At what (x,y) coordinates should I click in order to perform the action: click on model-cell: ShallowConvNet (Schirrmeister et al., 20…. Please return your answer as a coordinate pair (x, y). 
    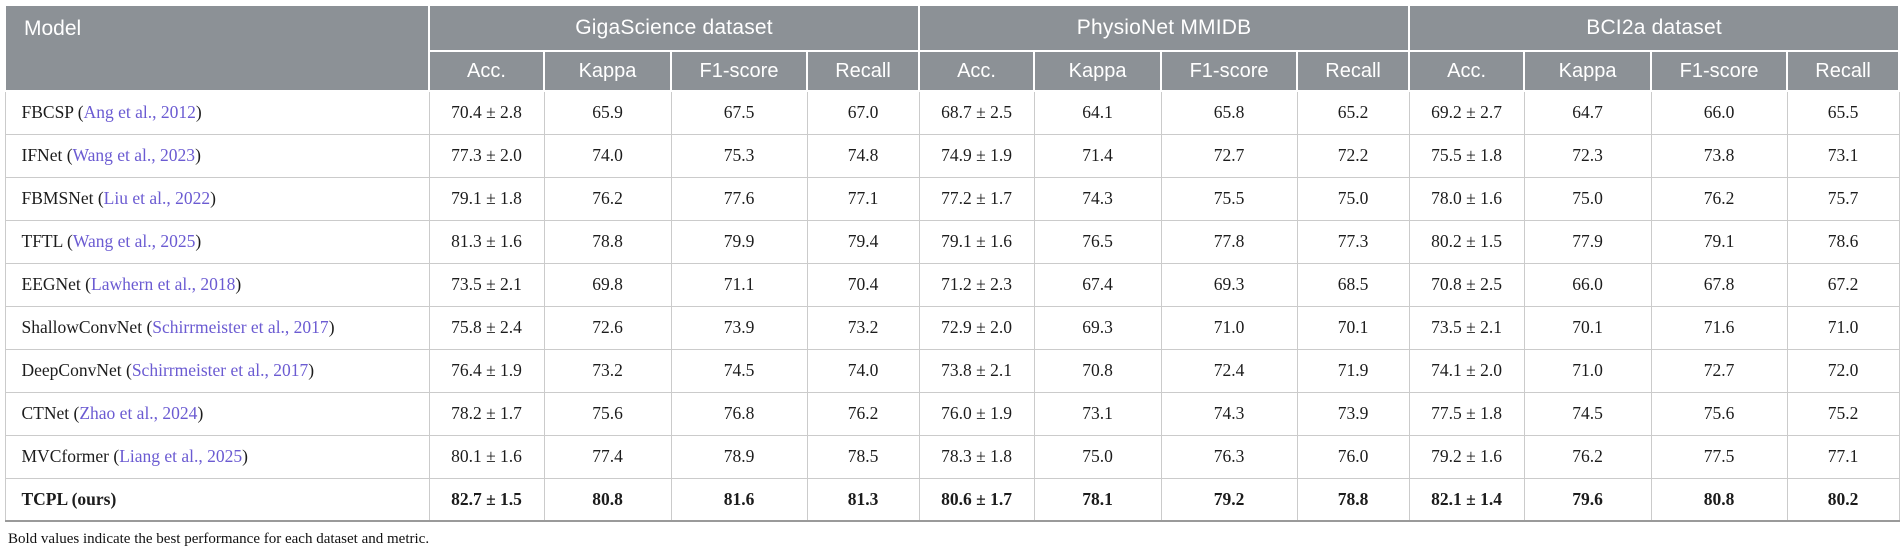
    Looking at the image, I should click on (217, 327).